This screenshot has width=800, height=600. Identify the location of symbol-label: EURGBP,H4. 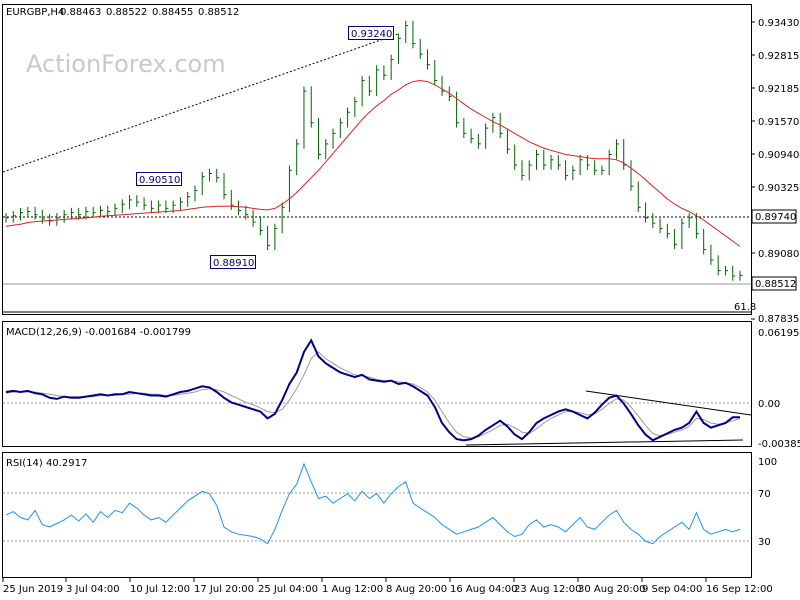
(35, 12).